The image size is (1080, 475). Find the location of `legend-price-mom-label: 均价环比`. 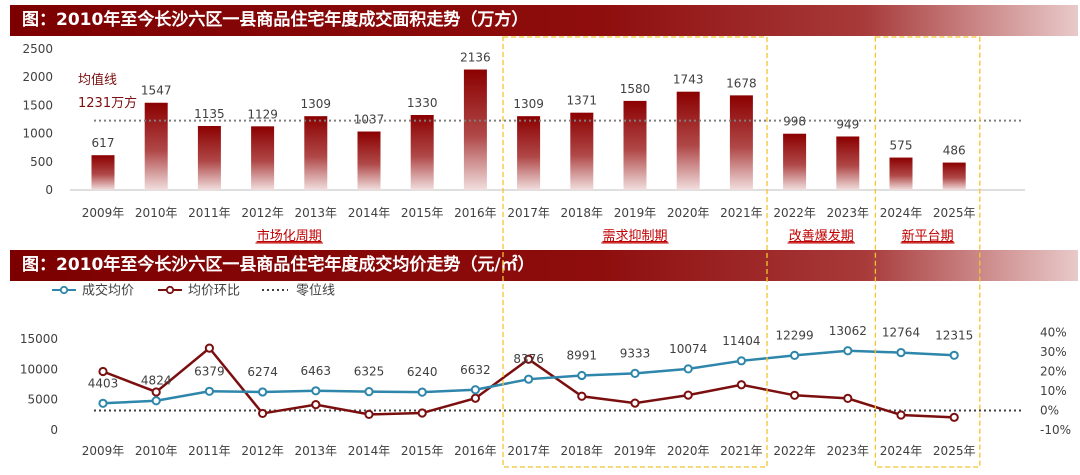

legend-price-mom-label: 均价环比 is located at coordinates (214, 291).